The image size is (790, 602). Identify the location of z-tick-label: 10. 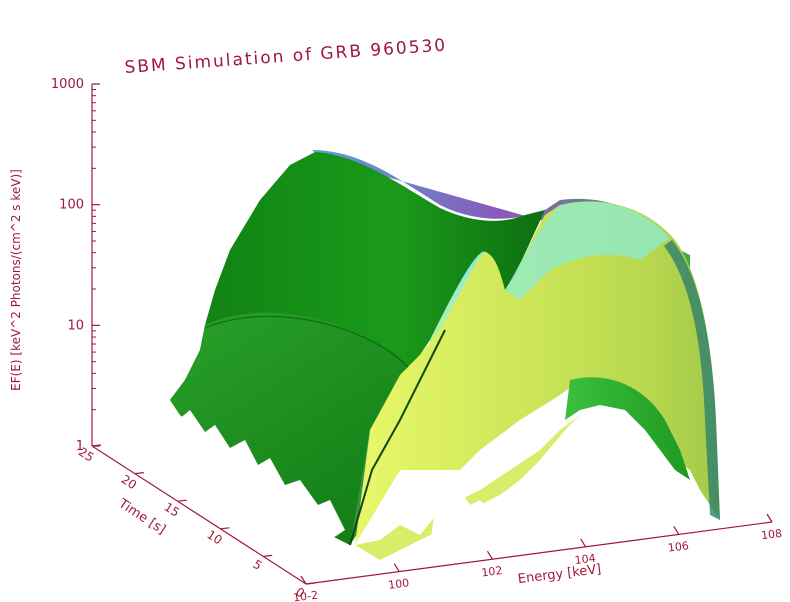
(75, 325).